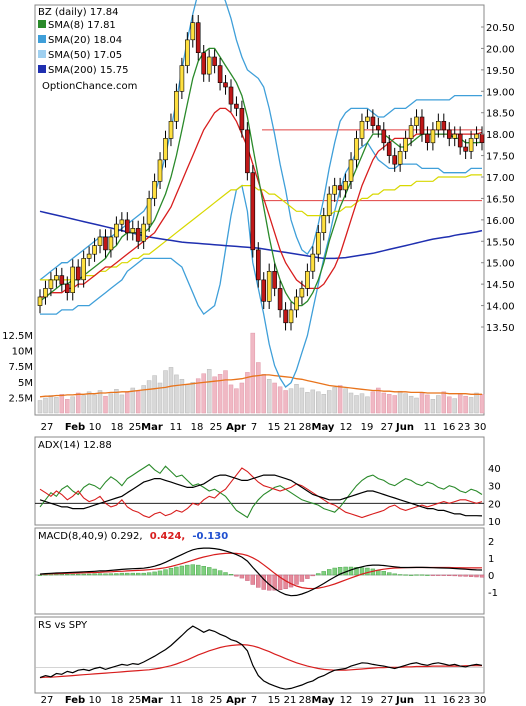 This screenshot has height=706, width=526. Describe the element at coordinates (42, 54) in the screenshot. I see `legend-swatch` at that location.